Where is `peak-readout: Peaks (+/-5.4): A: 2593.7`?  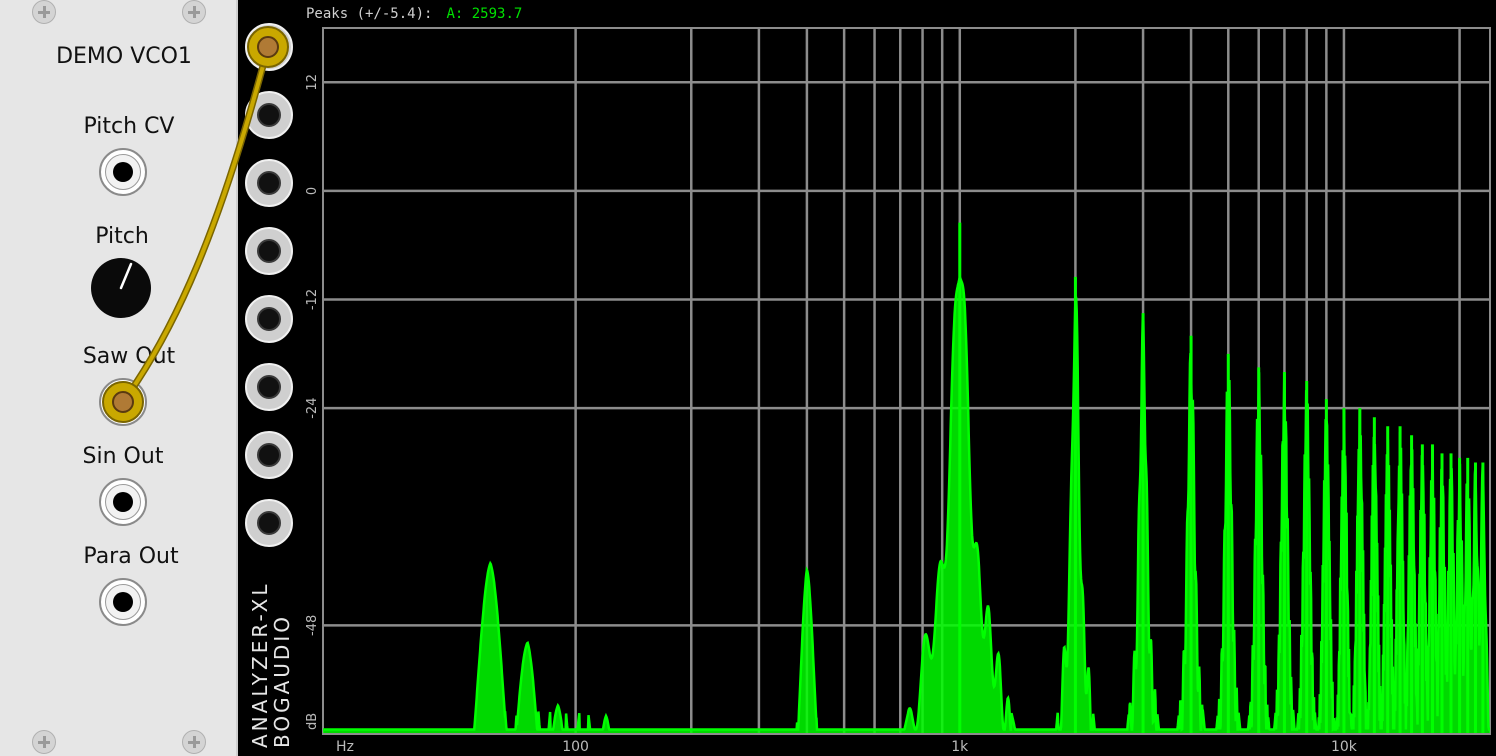
peak-readout: Peaks (+/-5.4): A: 2593.7 is located at coordinates (414, 14).